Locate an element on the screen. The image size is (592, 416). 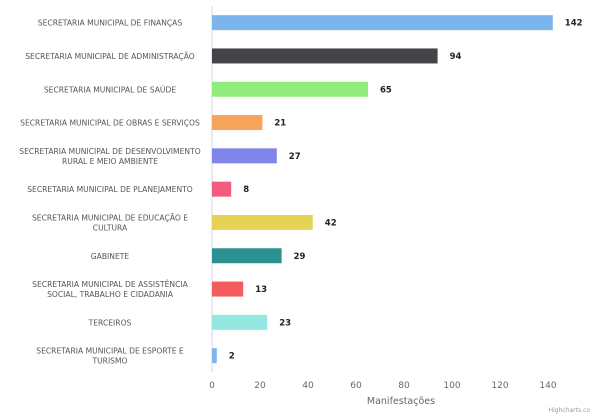
category-label: SECRETARIA MUNICIPAL DE SAÚDE is located at coordinates (110, 89).